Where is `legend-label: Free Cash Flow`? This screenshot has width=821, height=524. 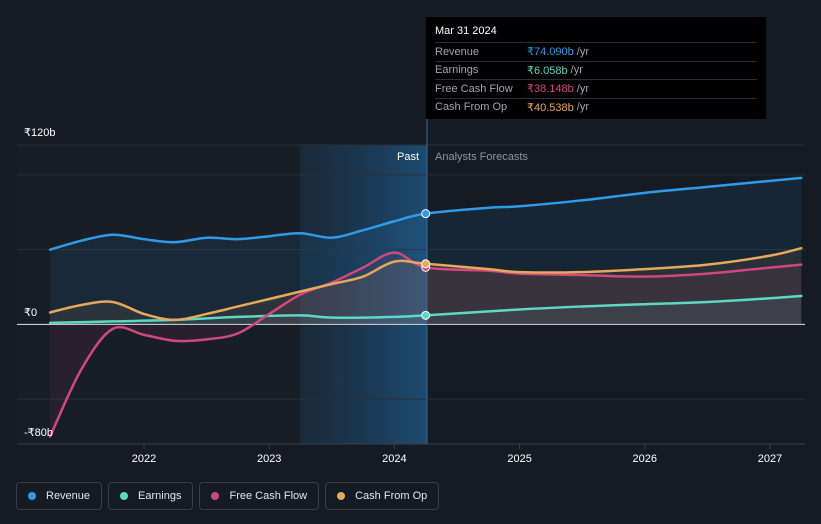
legend-label: Free Cash Flow is located at coordinates (268, 496).